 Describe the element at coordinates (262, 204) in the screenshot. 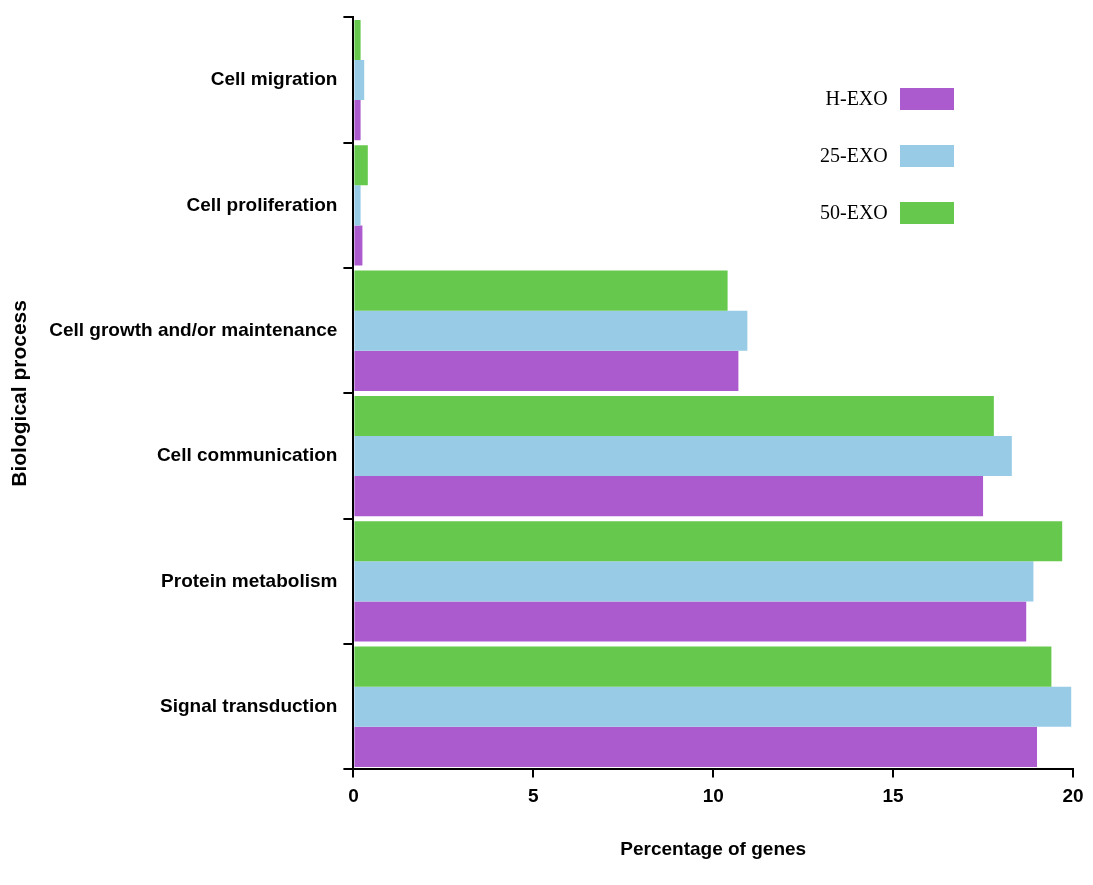

I see `y-tick-label: Cell proliferation` at that location.